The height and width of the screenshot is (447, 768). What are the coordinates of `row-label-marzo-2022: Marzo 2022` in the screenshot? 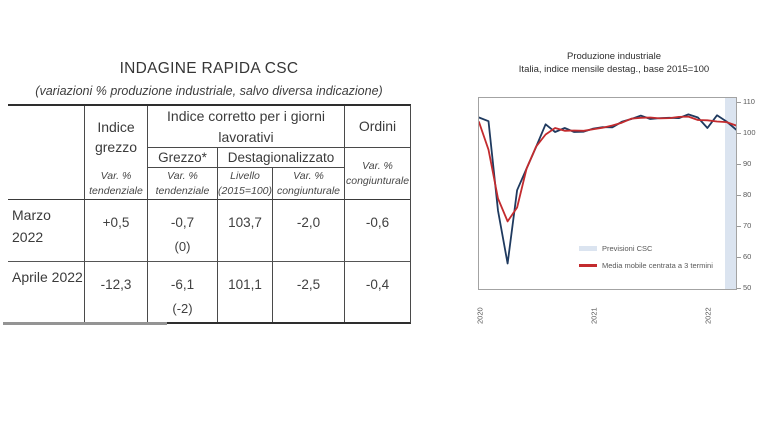 It's located at (46, 230).